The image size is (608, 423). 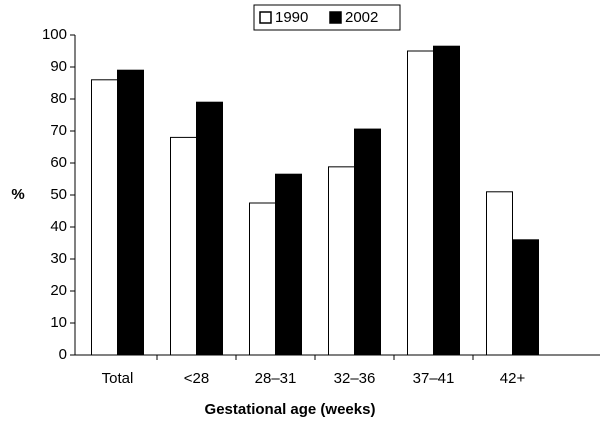 What do you see at coordinates (327, 17) in the screenshot?
I see `legend-box` at bounding box center [327, 17].